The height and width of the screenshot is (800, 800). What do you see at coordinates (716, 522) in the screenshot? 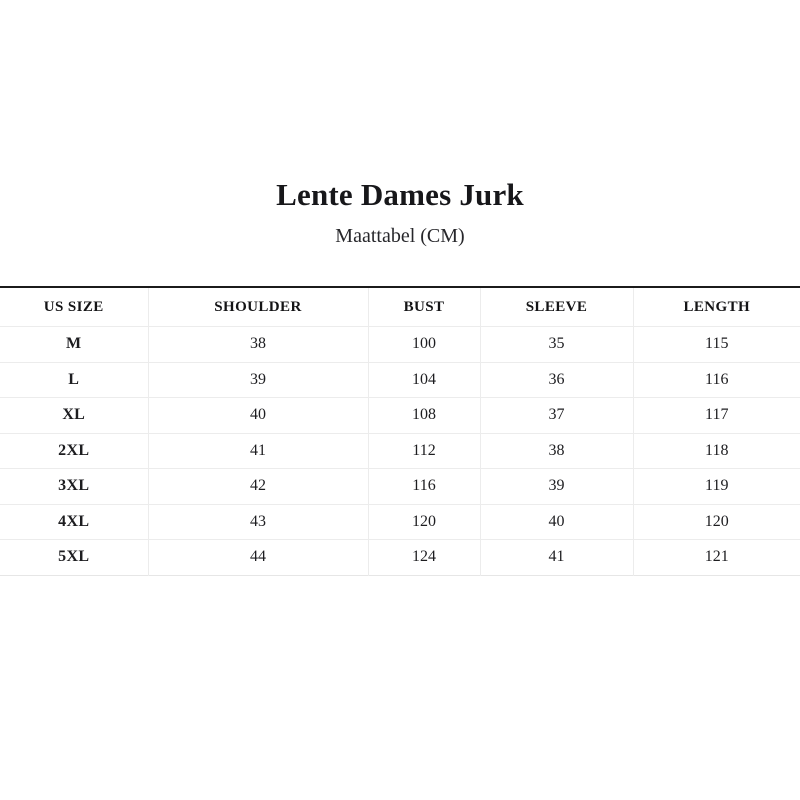
I see `cell-length: 120` at bounding box center [716, 522].